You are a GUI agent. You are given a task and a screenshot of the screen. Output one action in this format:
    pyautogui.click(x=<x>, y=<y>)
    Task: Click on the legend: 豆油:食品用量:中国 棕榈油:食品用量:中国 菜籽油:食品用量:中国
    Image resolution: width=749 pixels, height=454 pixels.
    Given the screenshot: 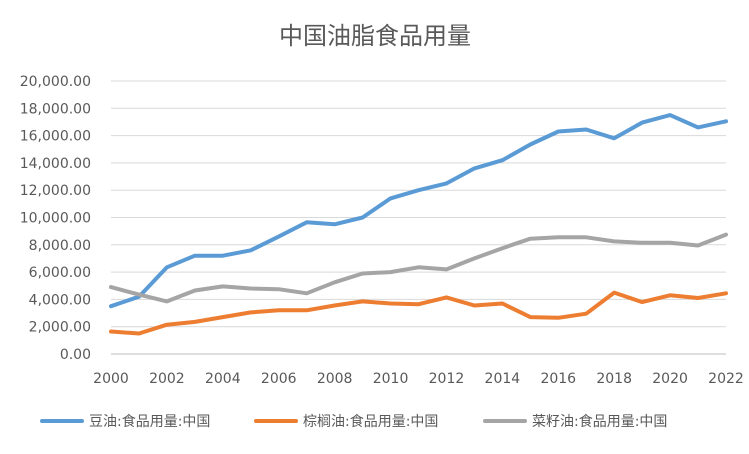 What is the action you would take?
    pyautogui.click(x=353, y=421)
    